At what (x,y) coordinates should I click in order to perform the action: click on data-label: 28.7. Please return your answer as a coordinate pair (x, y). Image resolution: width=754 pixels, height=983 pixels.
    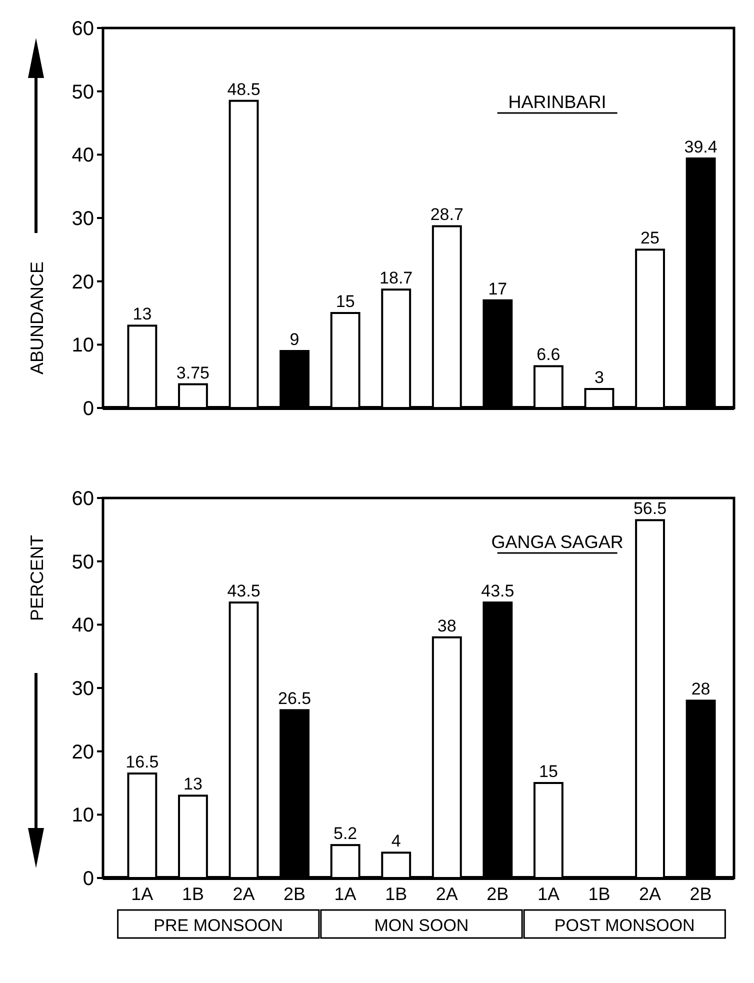
    Looking at the image, I should click on (447, 214).